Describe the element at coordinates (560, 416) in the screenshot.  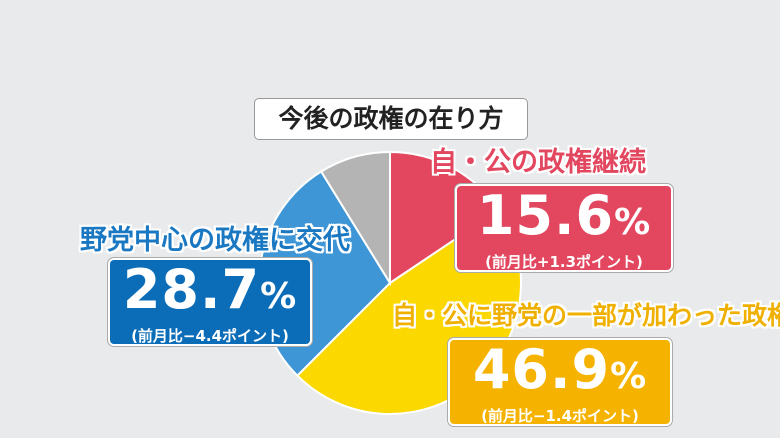
I see `change-coalition: (前月比−1.4ポイント)` at that location.